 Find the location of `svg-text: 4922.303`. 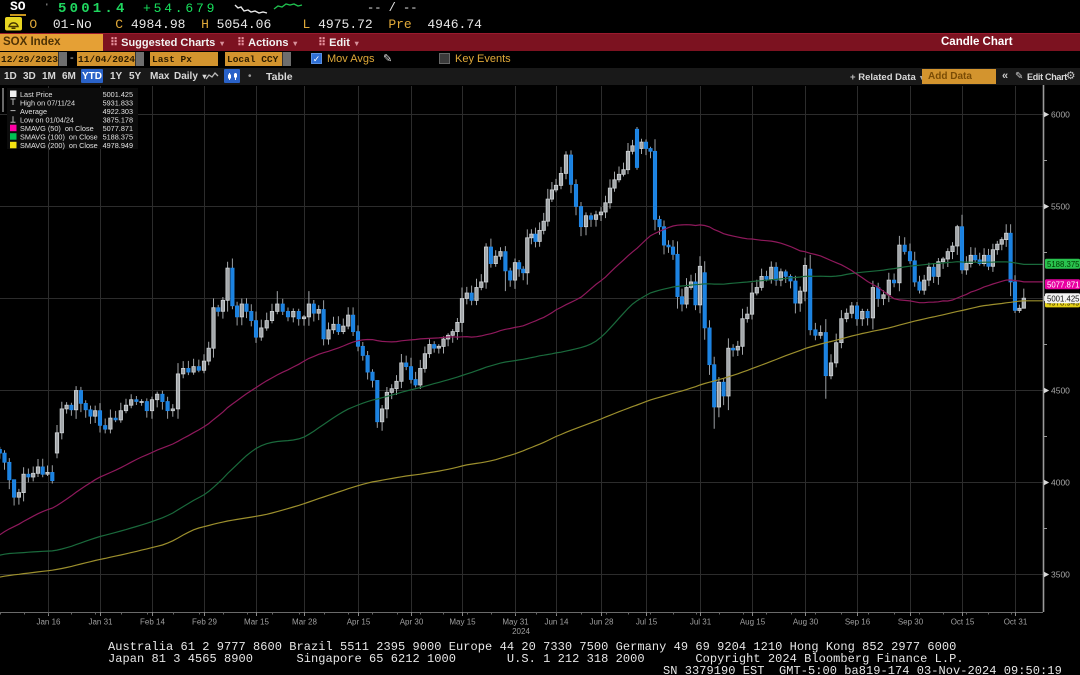

svg-text: 4922.303 is located at coordinates (118, 111).